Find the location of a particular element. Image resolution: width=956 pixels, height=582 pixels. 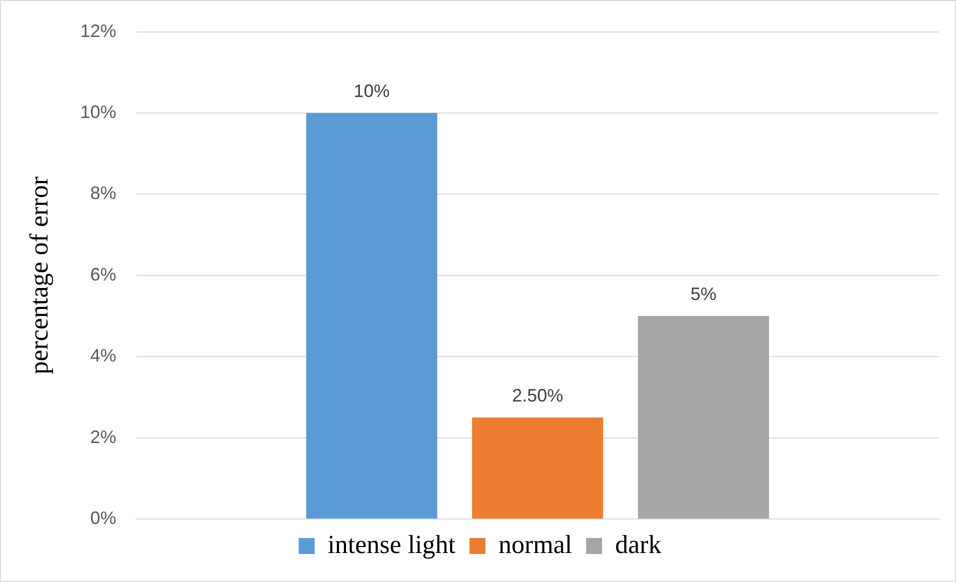

legend-label: intense light is located at coordinates (392, 544).